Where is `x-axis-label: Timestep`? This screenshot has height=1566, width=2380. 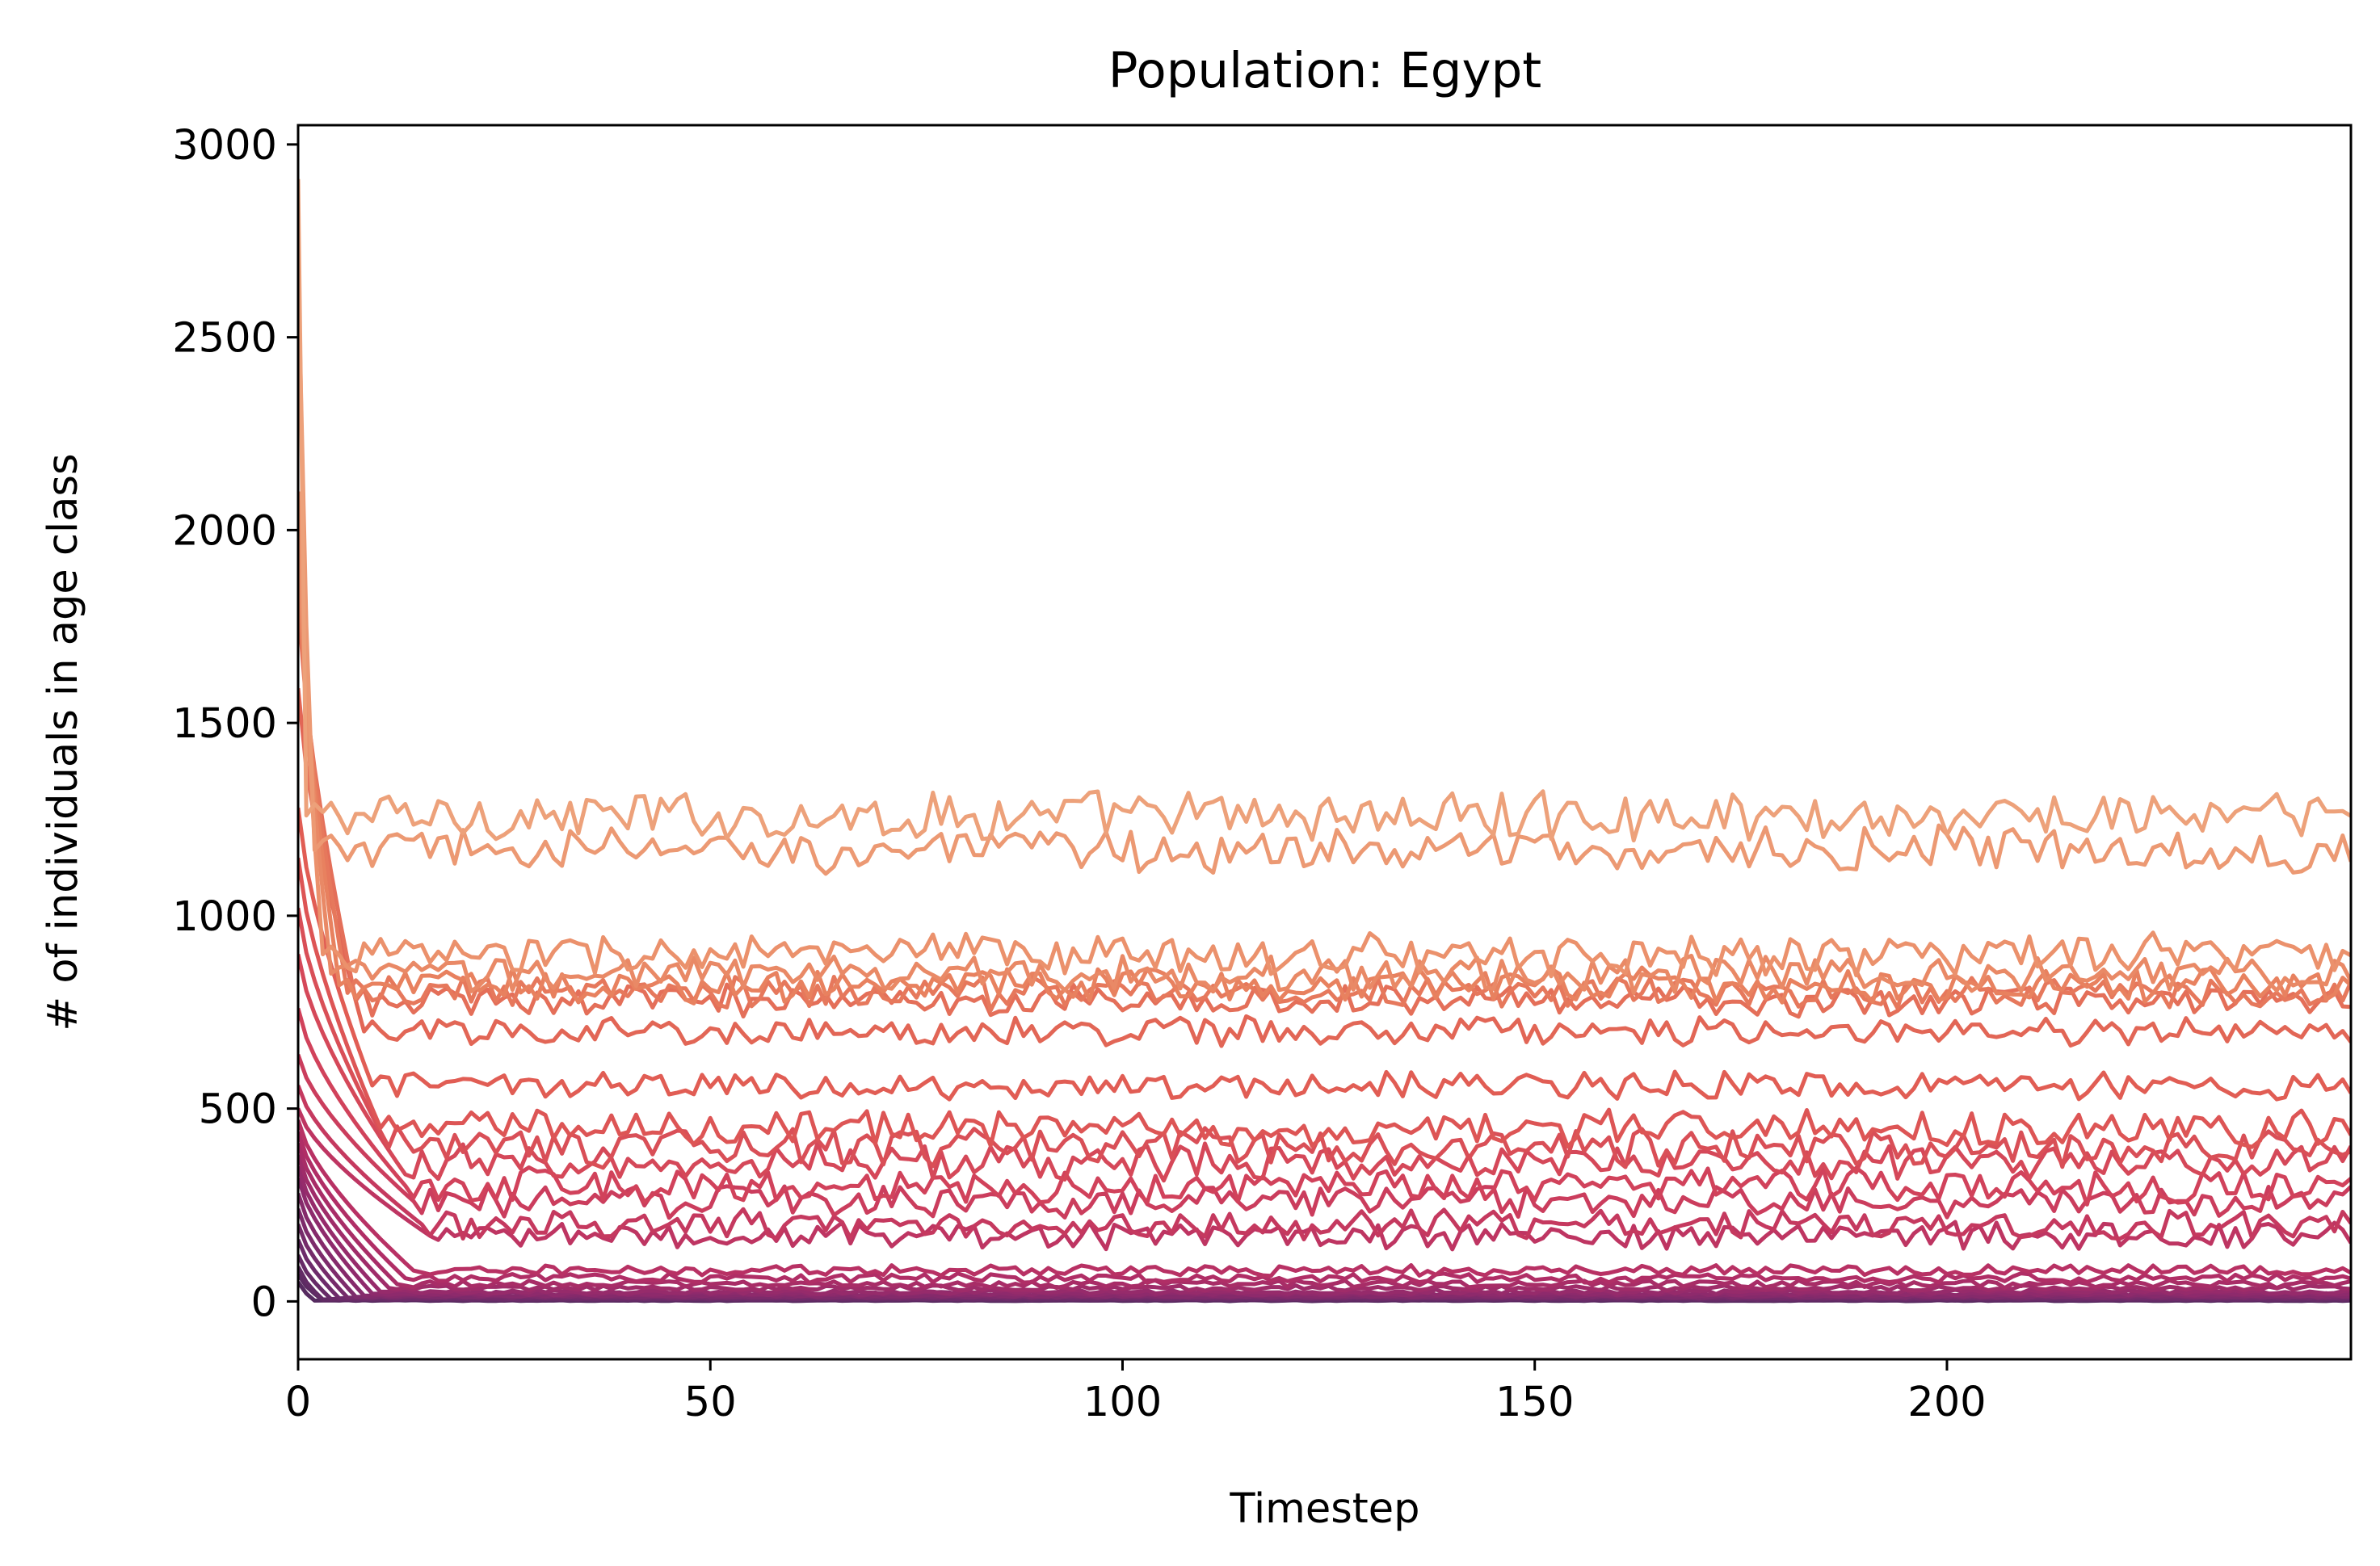
x-axis-label: Timestep is located at coordinates (1324, 1509).